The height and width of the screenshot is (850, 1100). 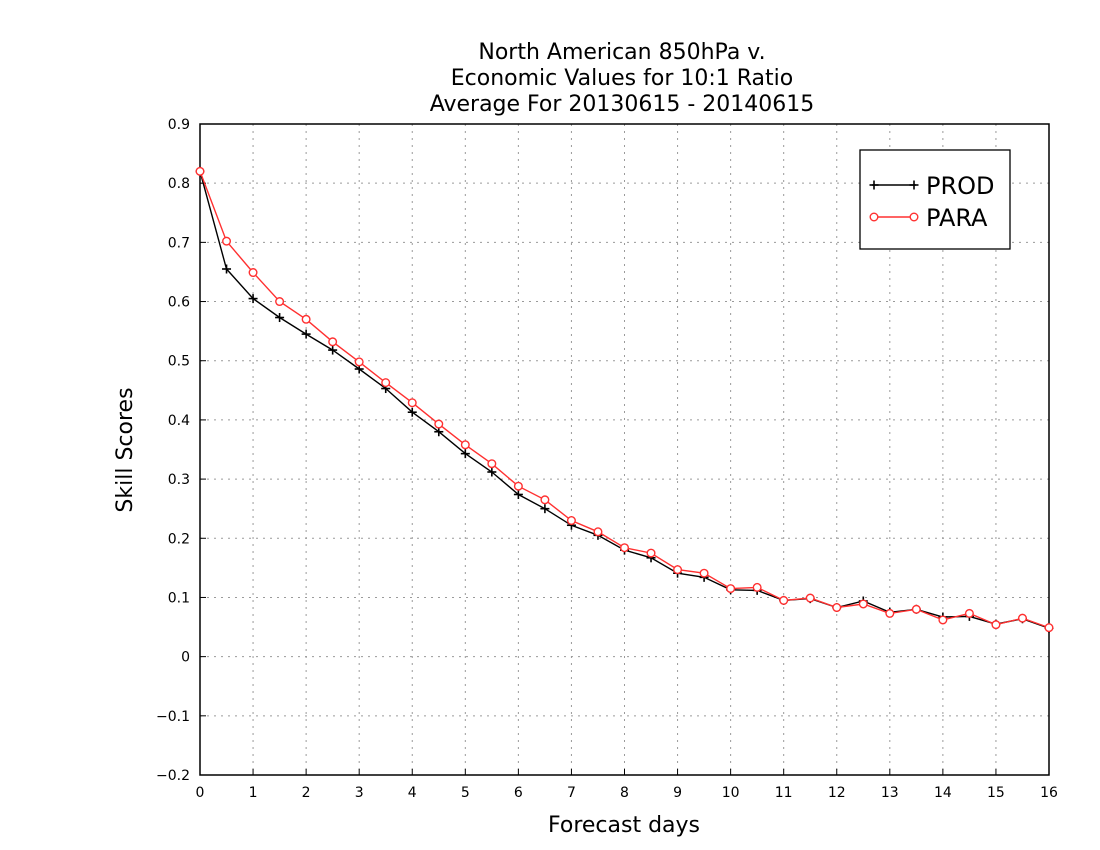 What do you see at coordinates (200, 793) in the screenshot?
I see `x-tick-label: 0` at bounding box center [200, 793].